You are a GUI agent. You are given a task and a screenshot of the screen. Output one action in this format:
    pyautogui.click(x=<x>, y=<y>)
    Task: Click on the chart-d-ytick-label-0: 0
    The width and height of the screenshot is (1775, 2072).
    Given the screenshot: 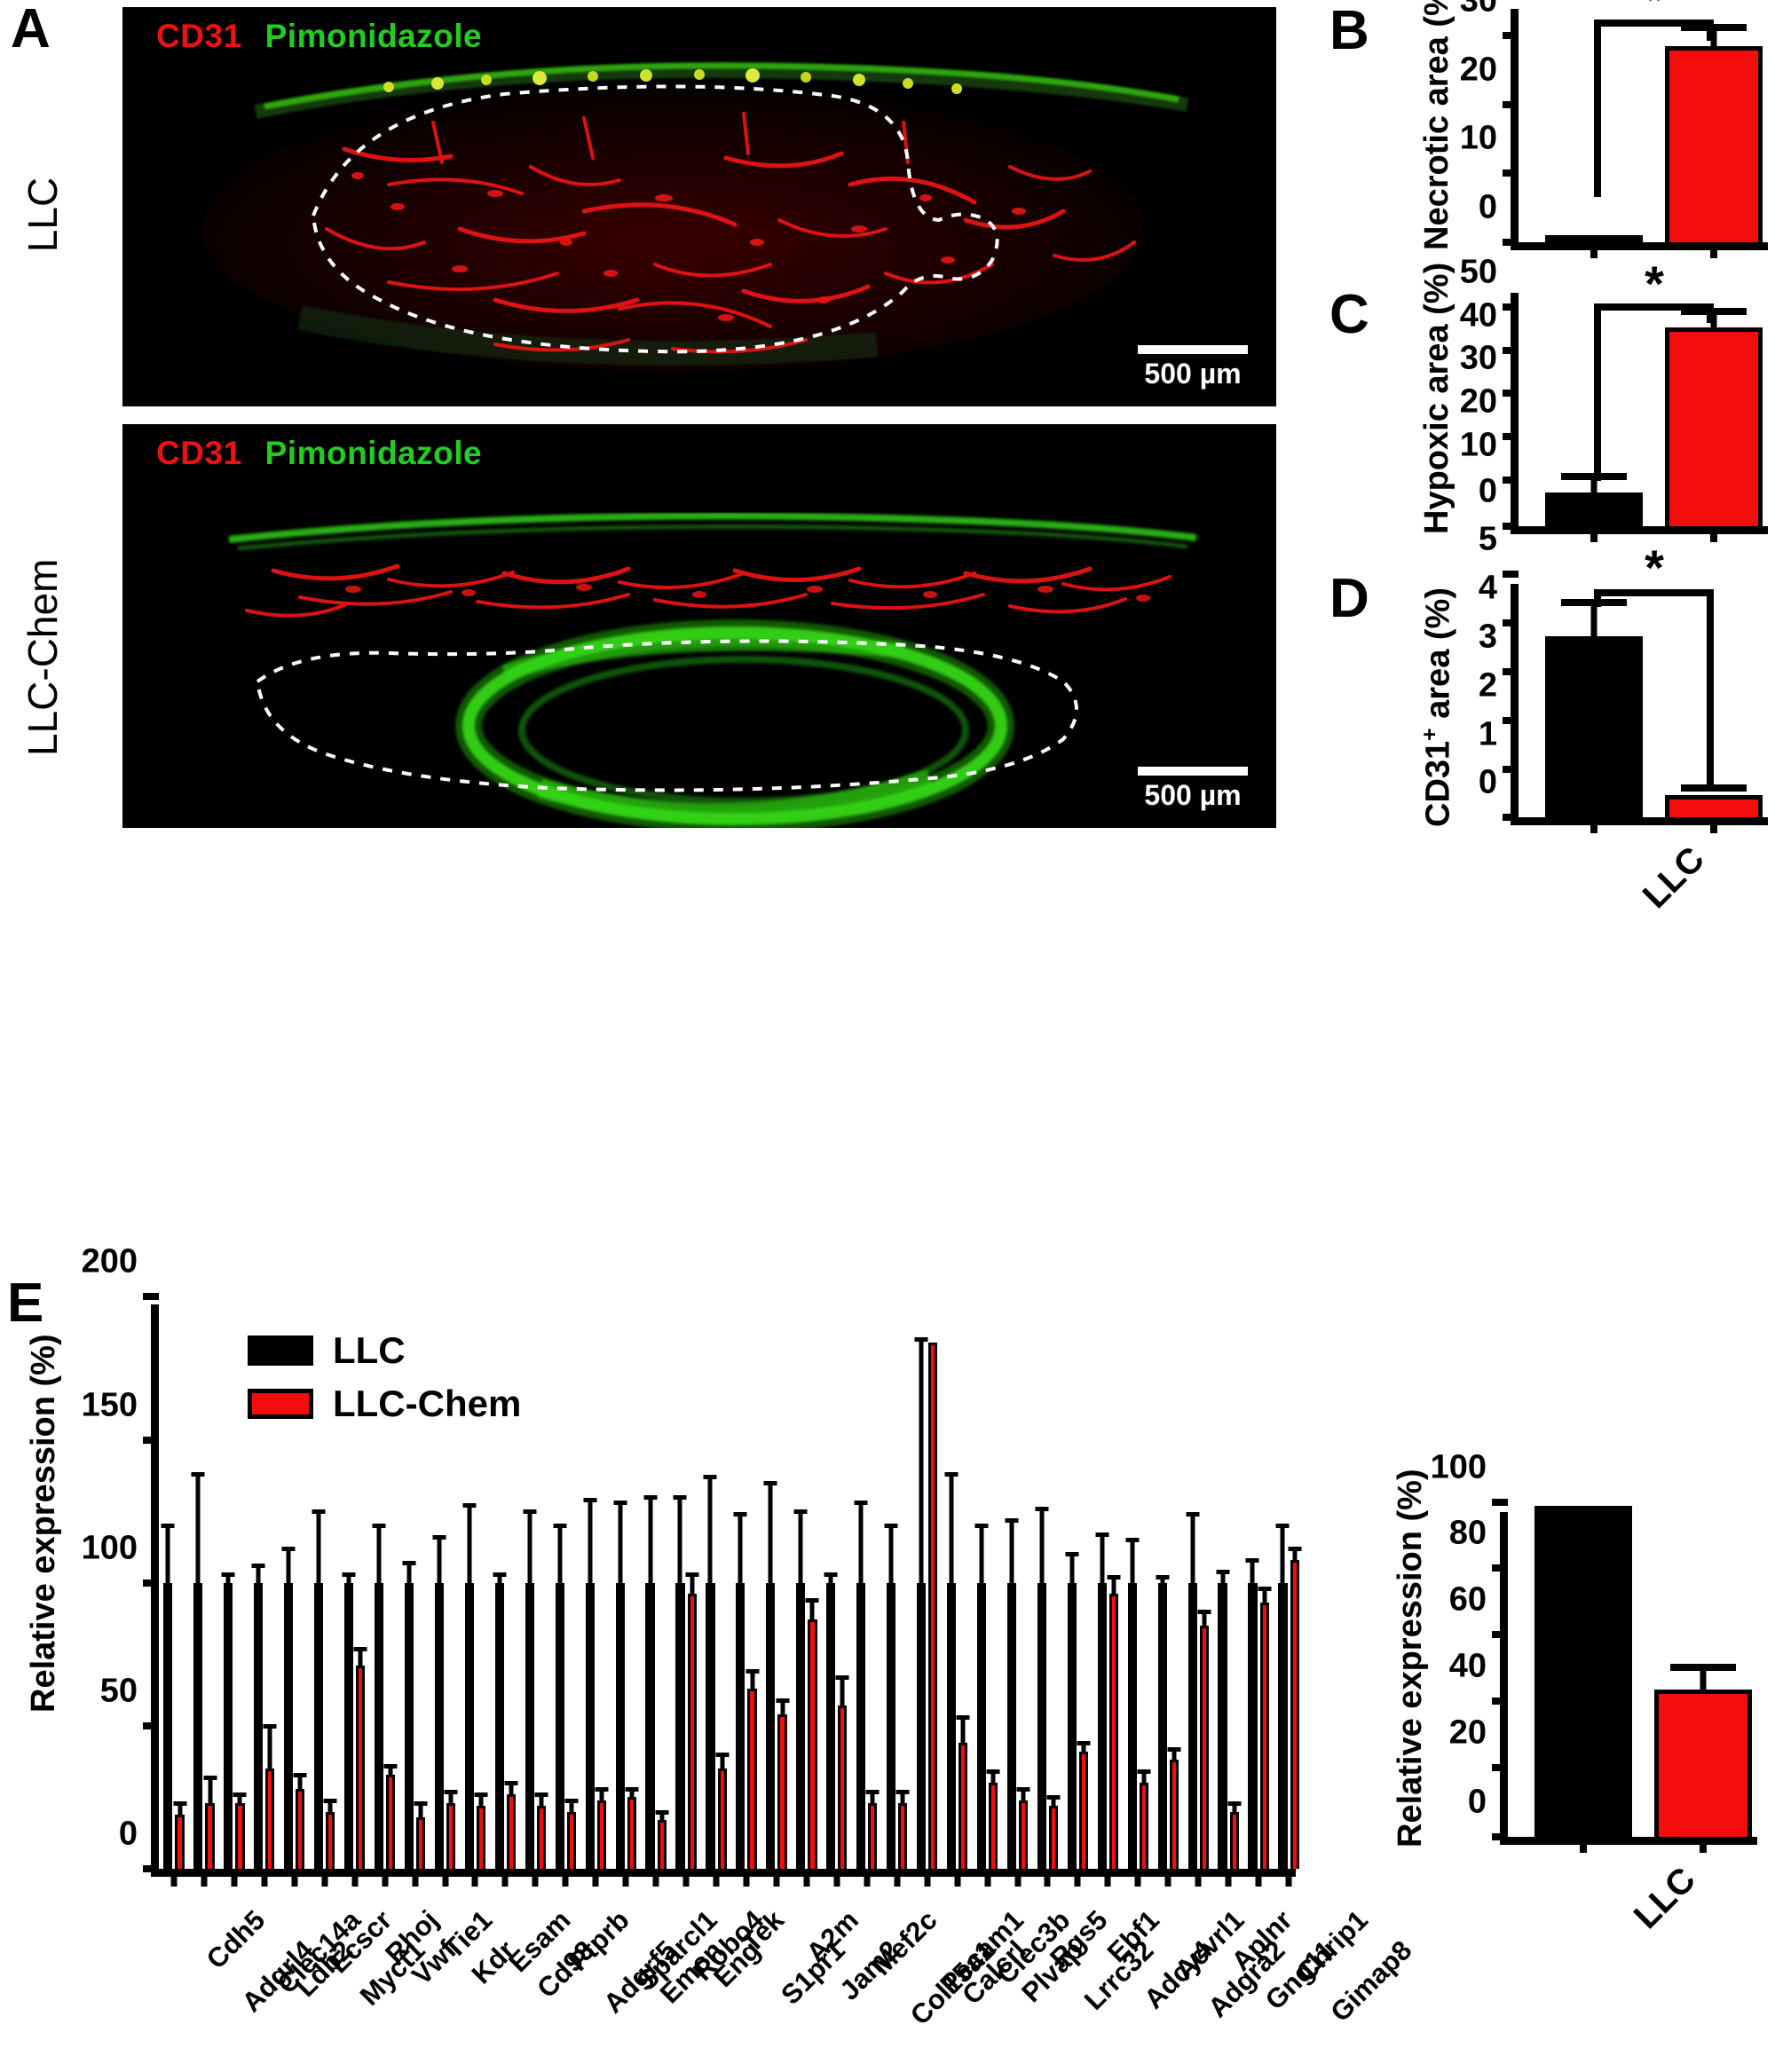 What is the action you would take?
    pyautogui.click(x=1487, y=782)
    